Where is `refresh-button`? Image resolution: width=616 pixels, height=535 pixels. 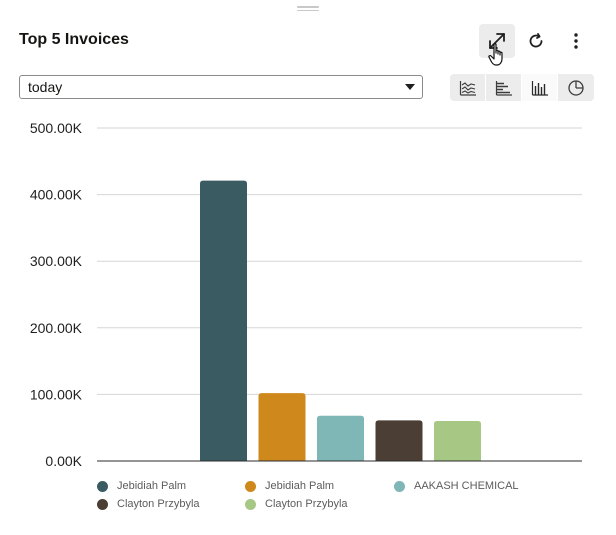 refresh-button is located at coordinates (536, 41).